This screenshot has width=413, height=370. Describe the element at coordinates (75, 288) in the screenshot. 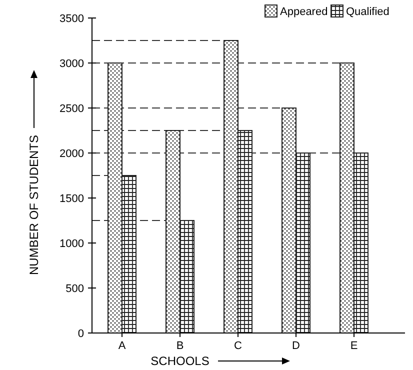

I see `y-tick-label: 500` at that location.